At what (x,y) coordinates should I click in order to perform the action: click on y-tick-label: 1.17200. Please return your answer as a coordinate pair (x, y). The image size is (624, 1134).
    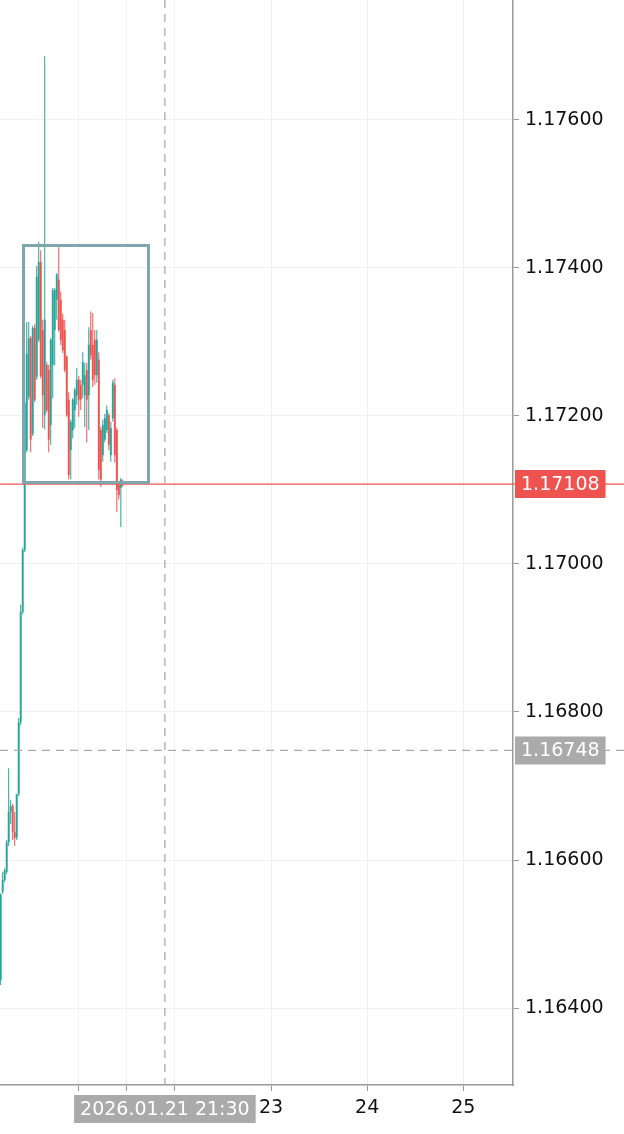
    Looking at the image, I should click on (564, 413).